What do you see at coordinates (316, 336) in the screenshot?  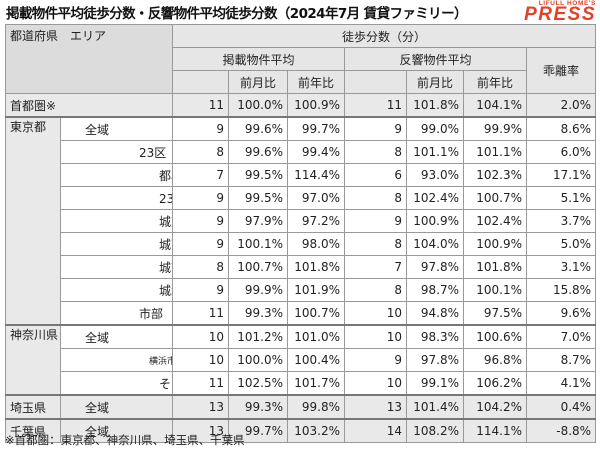 I see `listing-yoy-cell: 101.0%` at bounding box center [316, 336].